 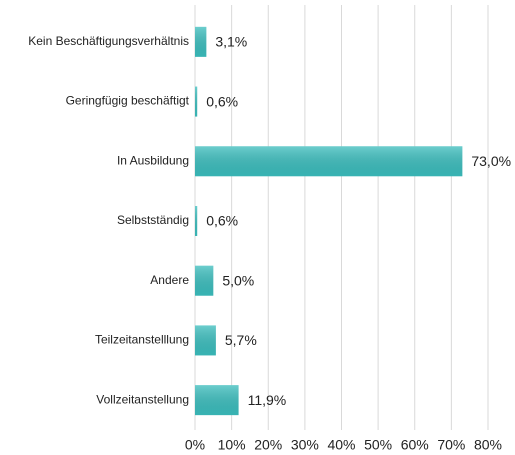 What do you see at coordinates (153, 160) in the screenshot?
I see `y-tick-label: In Ausbildung` at bounding box center [153, 160].